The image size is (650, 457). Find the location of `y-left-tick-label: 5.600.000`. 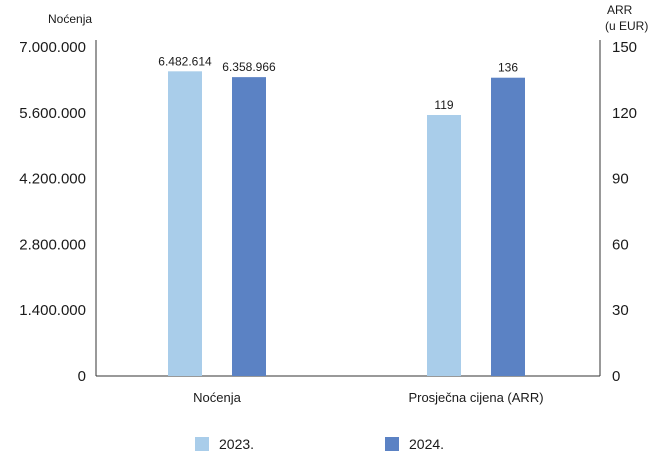

y-left-tick-label: 5.600.000 is located at coordinates (52, 113).